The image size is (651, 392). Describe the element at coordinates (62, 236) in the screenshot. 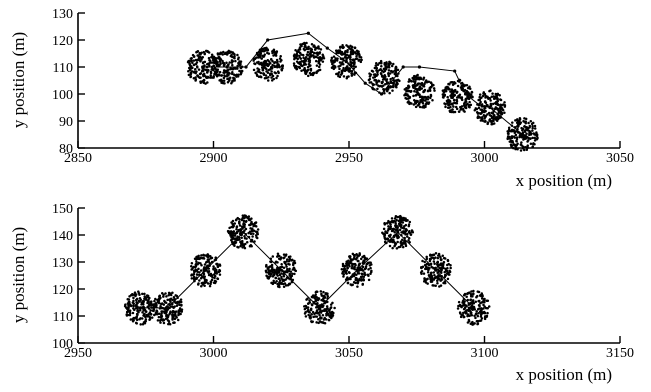

I see `y-tick-label: 140` at that location.